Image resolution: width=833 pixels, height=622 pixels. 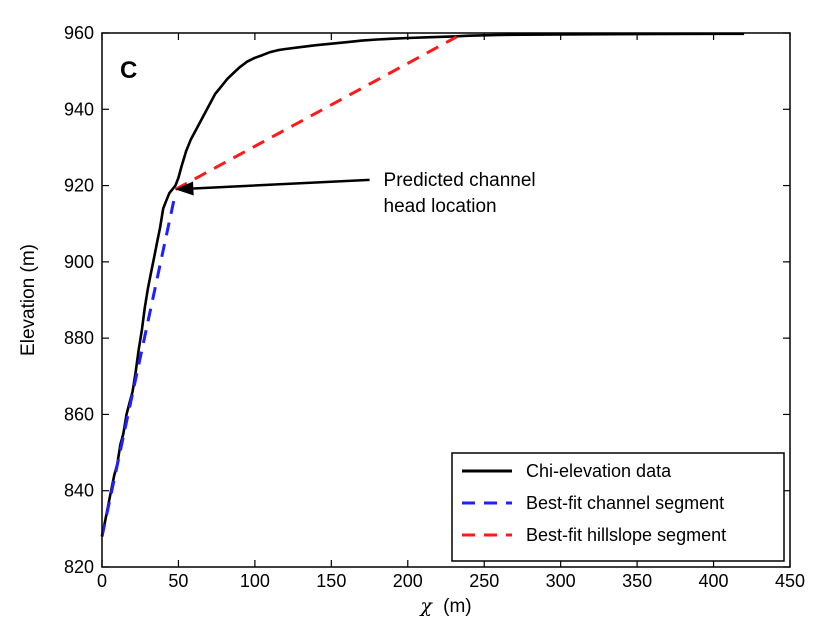 I want to click on annotation-layer: Predicted channel head location, so click(x=355, y=193).